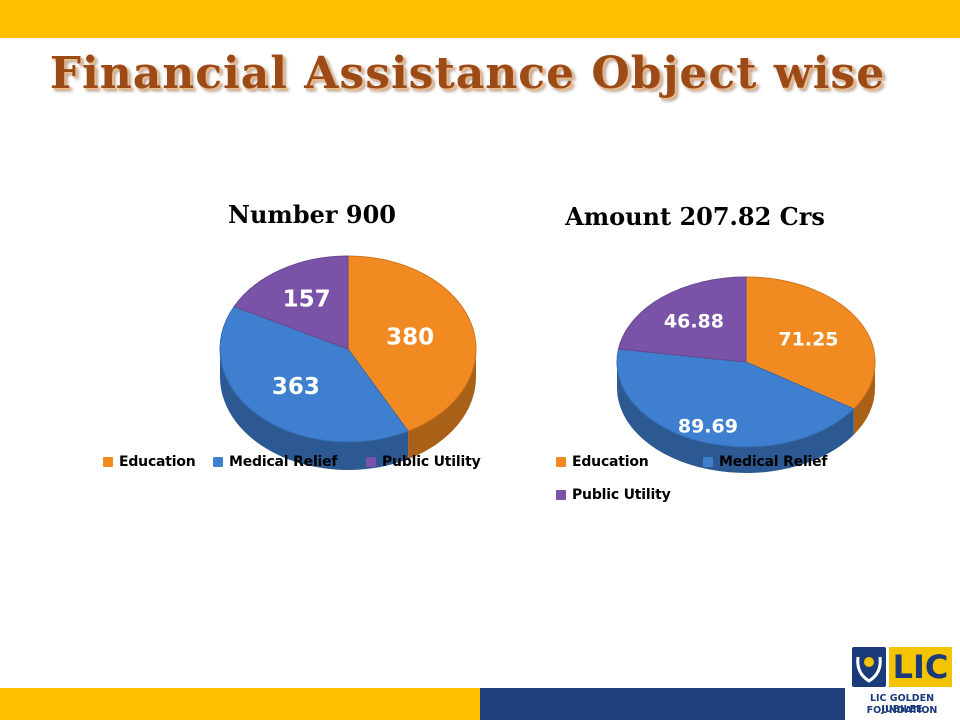 This screenshot has width=960, height=720. What do you see at coordinates (467, 73) in the screenshot?
I see `slide-title: Financial Assistance Object wise` at bounding box center [467, 73].